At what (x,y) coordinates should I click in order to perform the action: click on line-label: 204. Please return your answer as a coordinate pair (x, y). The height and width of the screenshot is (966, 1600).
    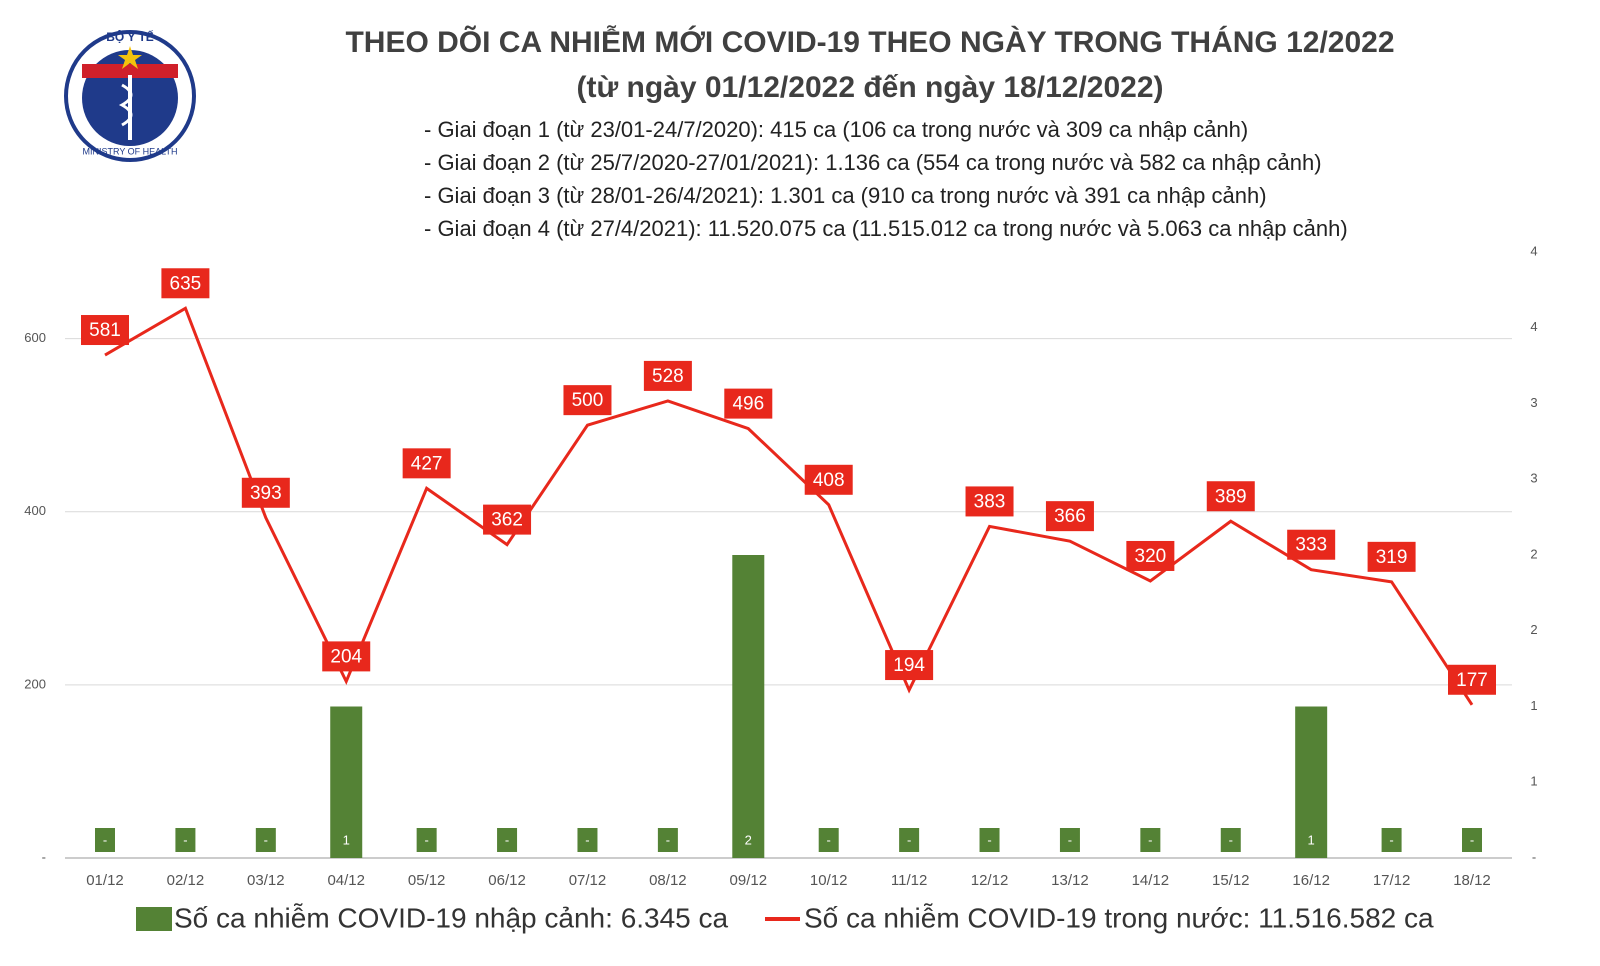
    Looking at the image, I should click on (346, 656).